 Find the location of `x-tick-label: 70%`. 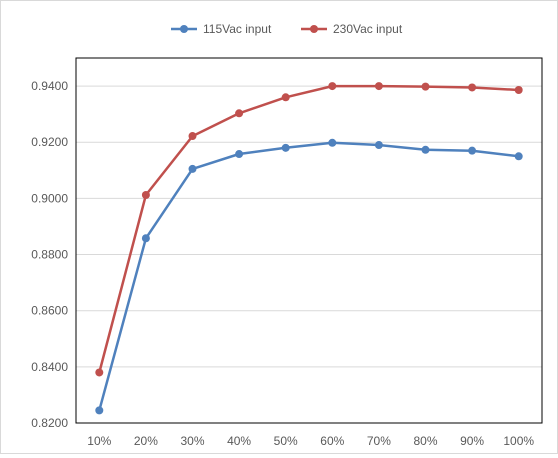

x-tick-label: 70% is located at coordinates (379, 441).